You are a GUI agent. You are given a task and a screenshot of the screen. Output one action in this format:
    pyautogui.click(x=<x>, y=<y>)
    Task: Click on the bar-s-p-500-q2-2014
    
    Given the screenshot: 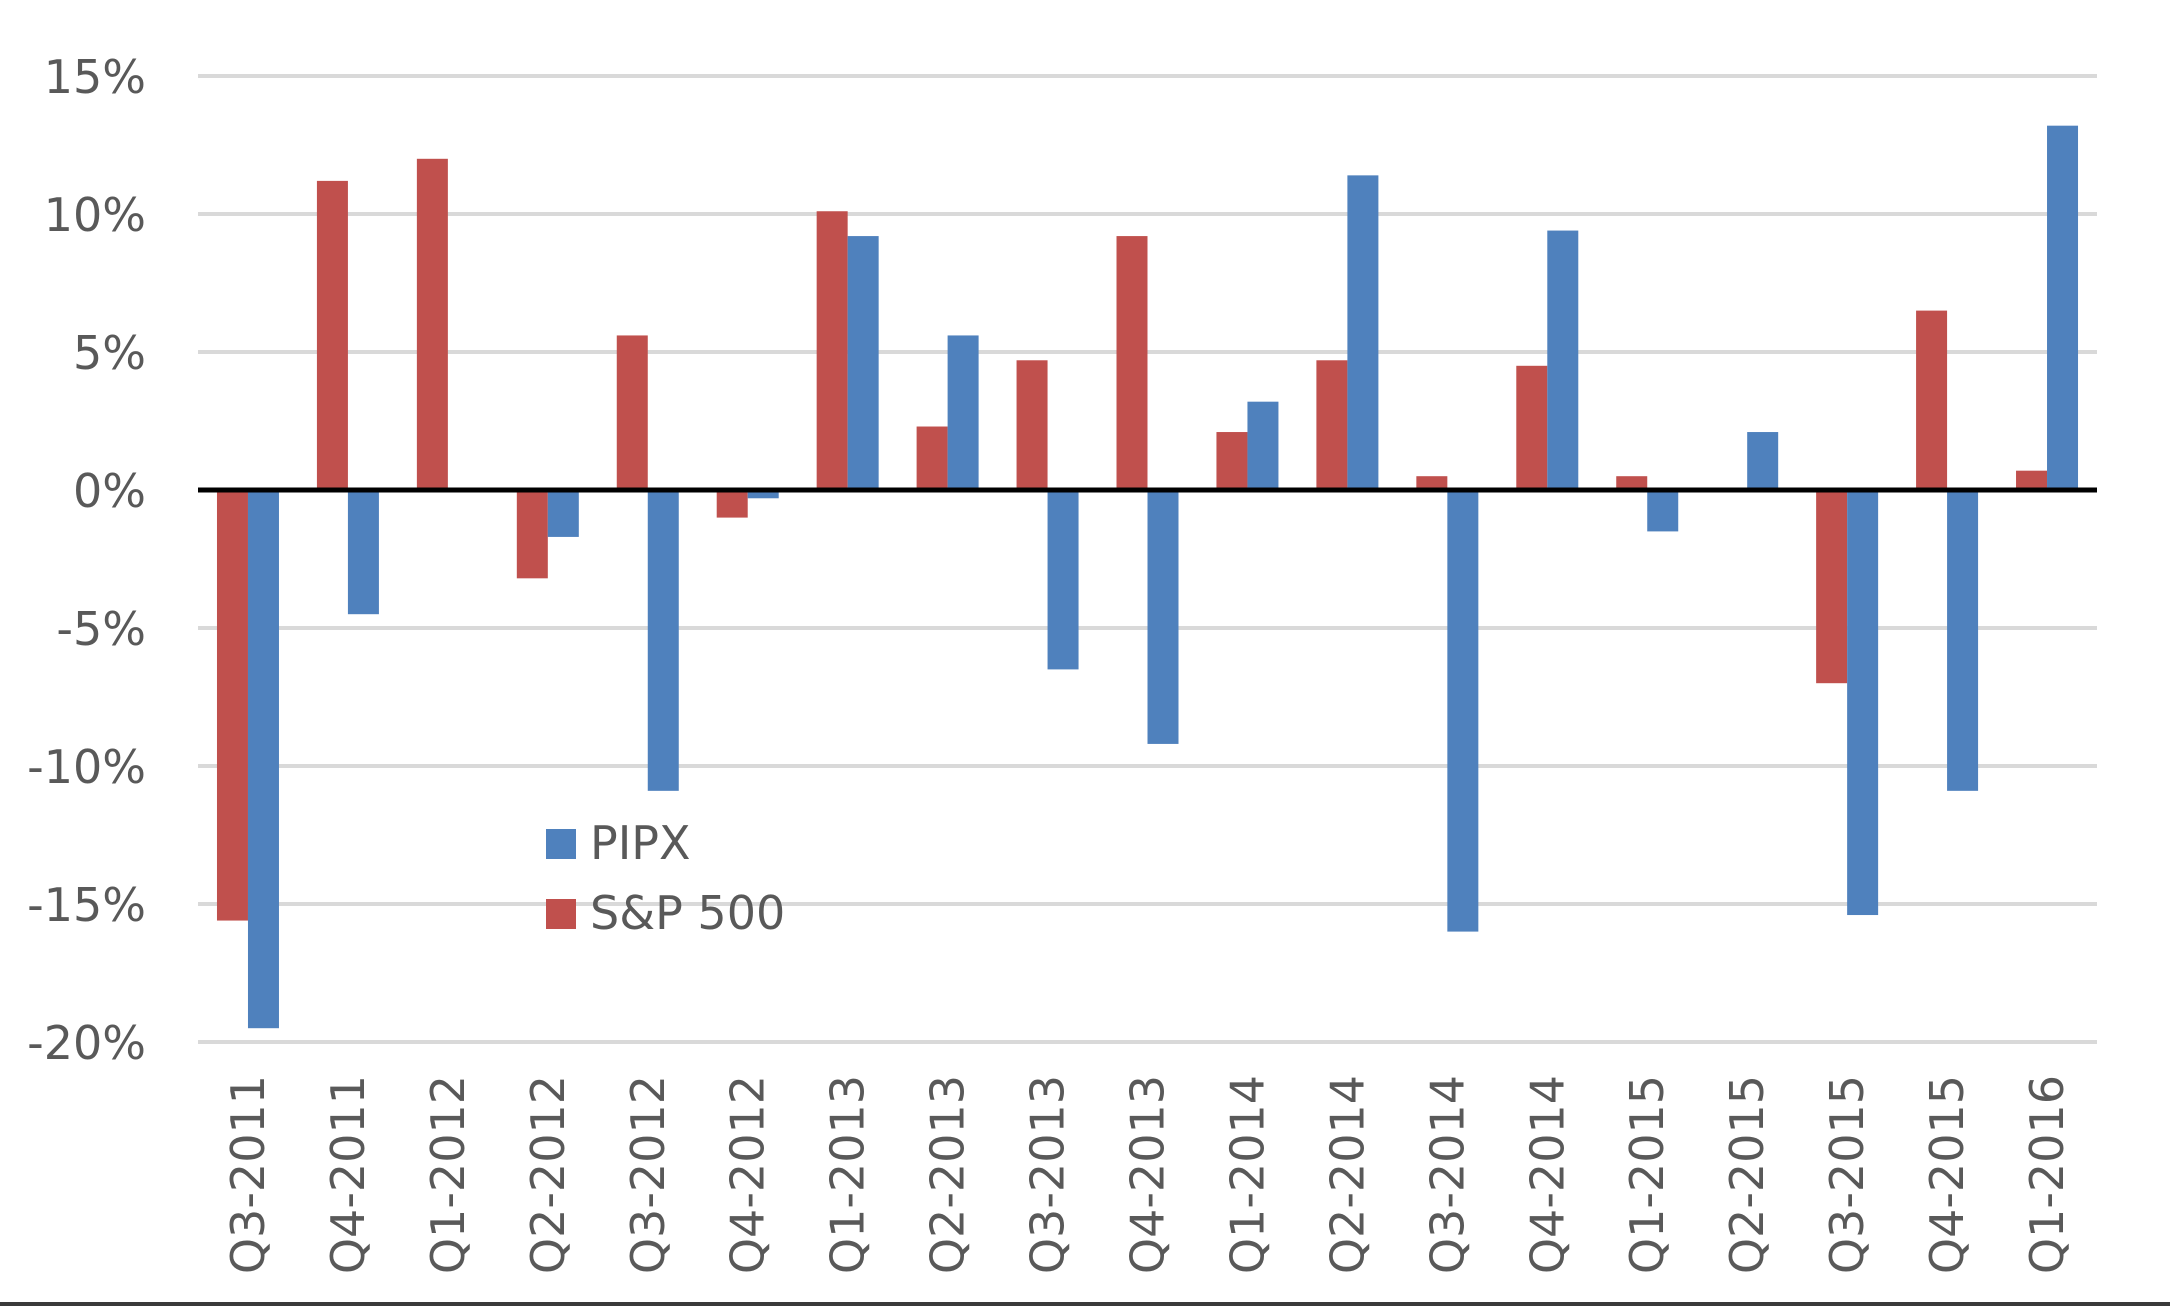 What is the action you would take?
    pyautogui.click(x=1332, y=425)
    